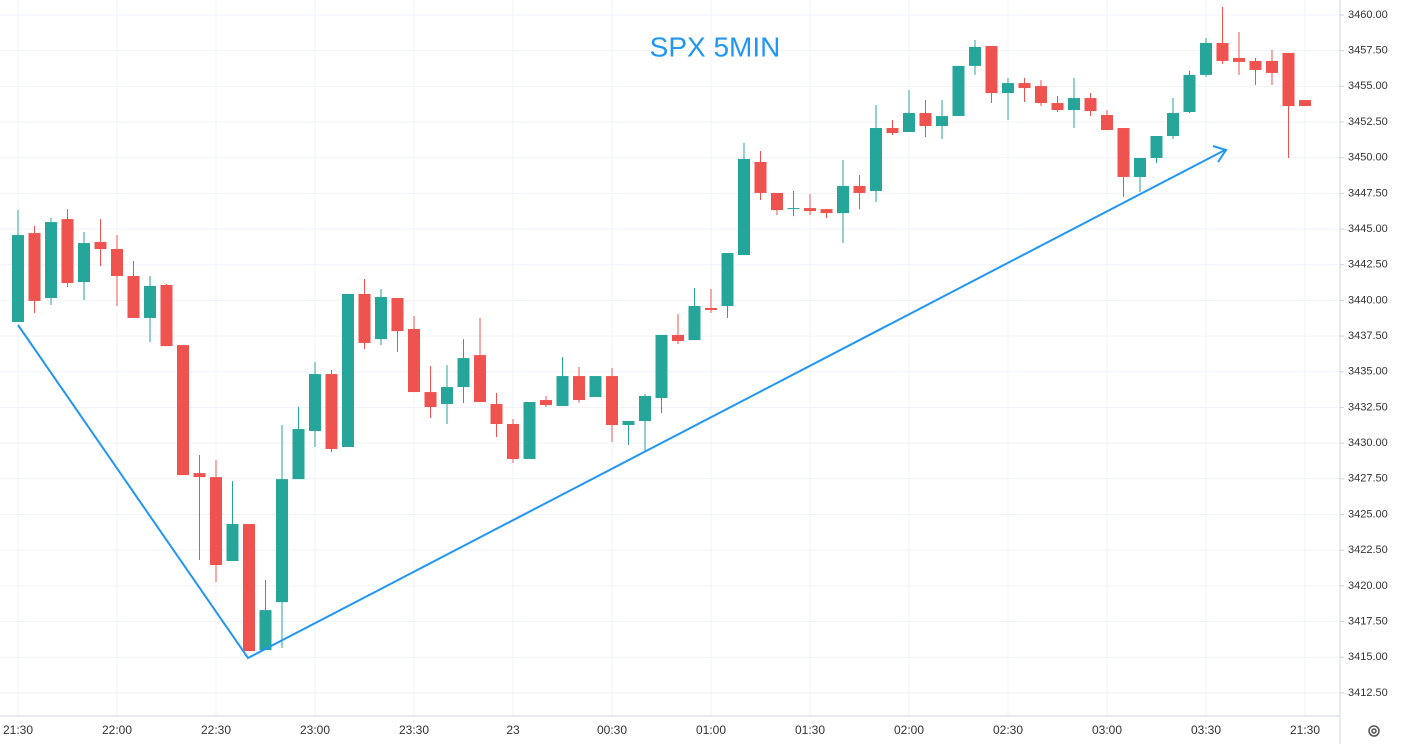  Describe the element at coordinates (1368, 550) in the screenshot. I see `y-tick-label: 3422.50` at that location.